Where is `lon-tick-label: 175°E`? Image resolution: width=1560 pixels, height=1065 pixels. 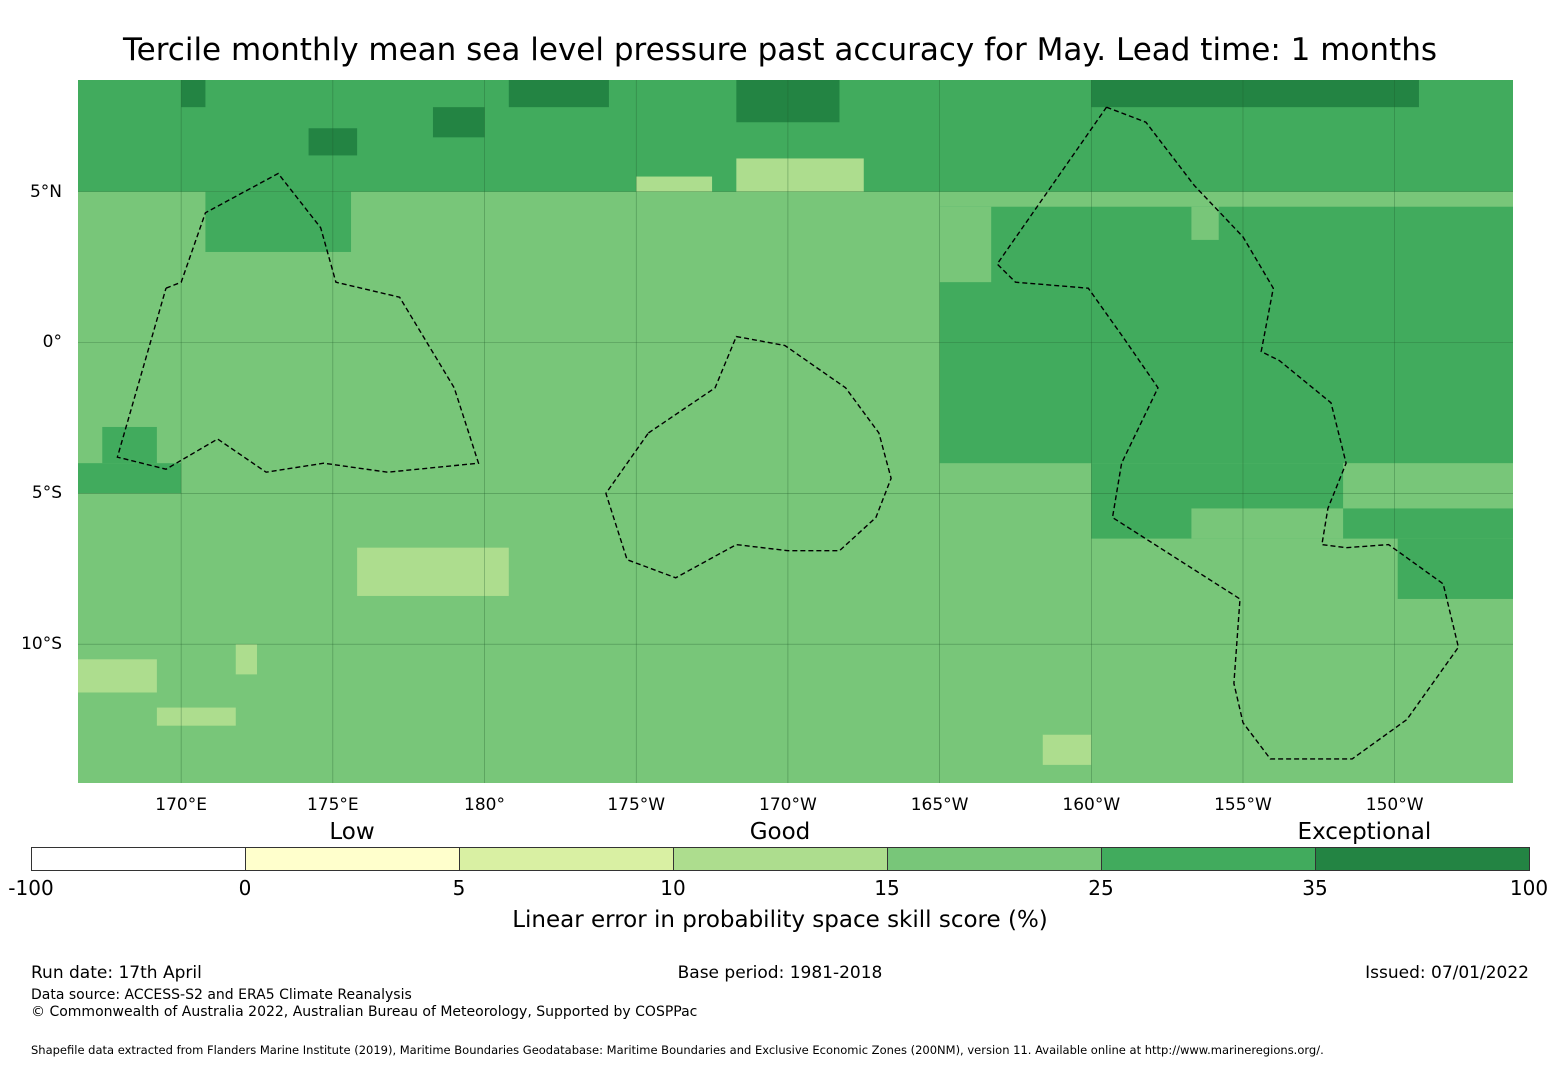
lon-tick-label: 175°E is located at coordinates (332, 805).